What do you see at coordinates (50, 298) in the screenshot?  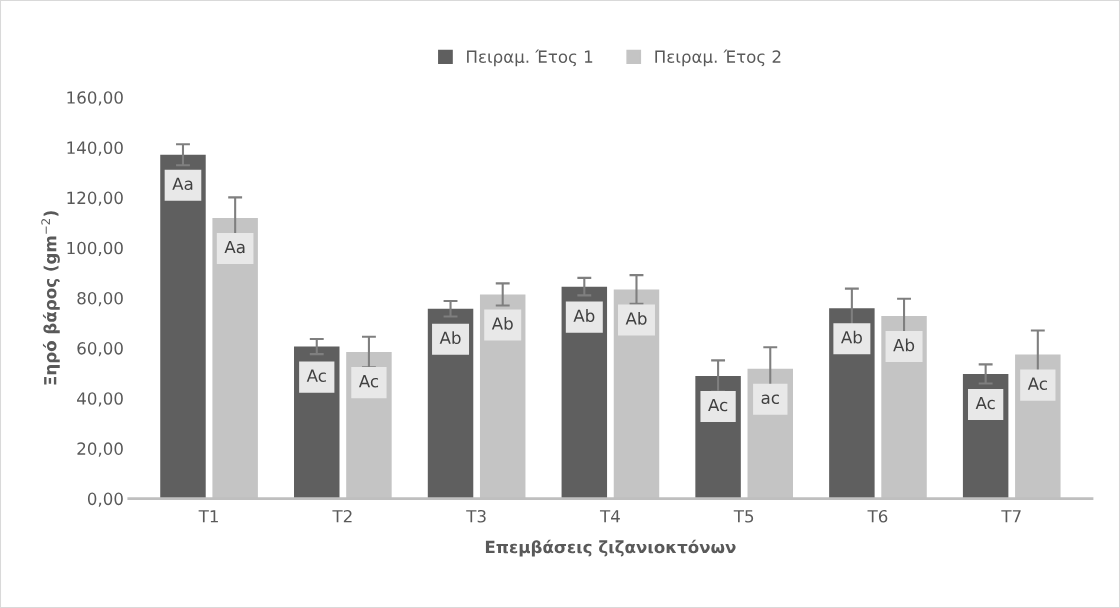 I see `y-axis-title: Ξηρό βάρος (gm$^{−2}$)` at bounding box center [50, 298].